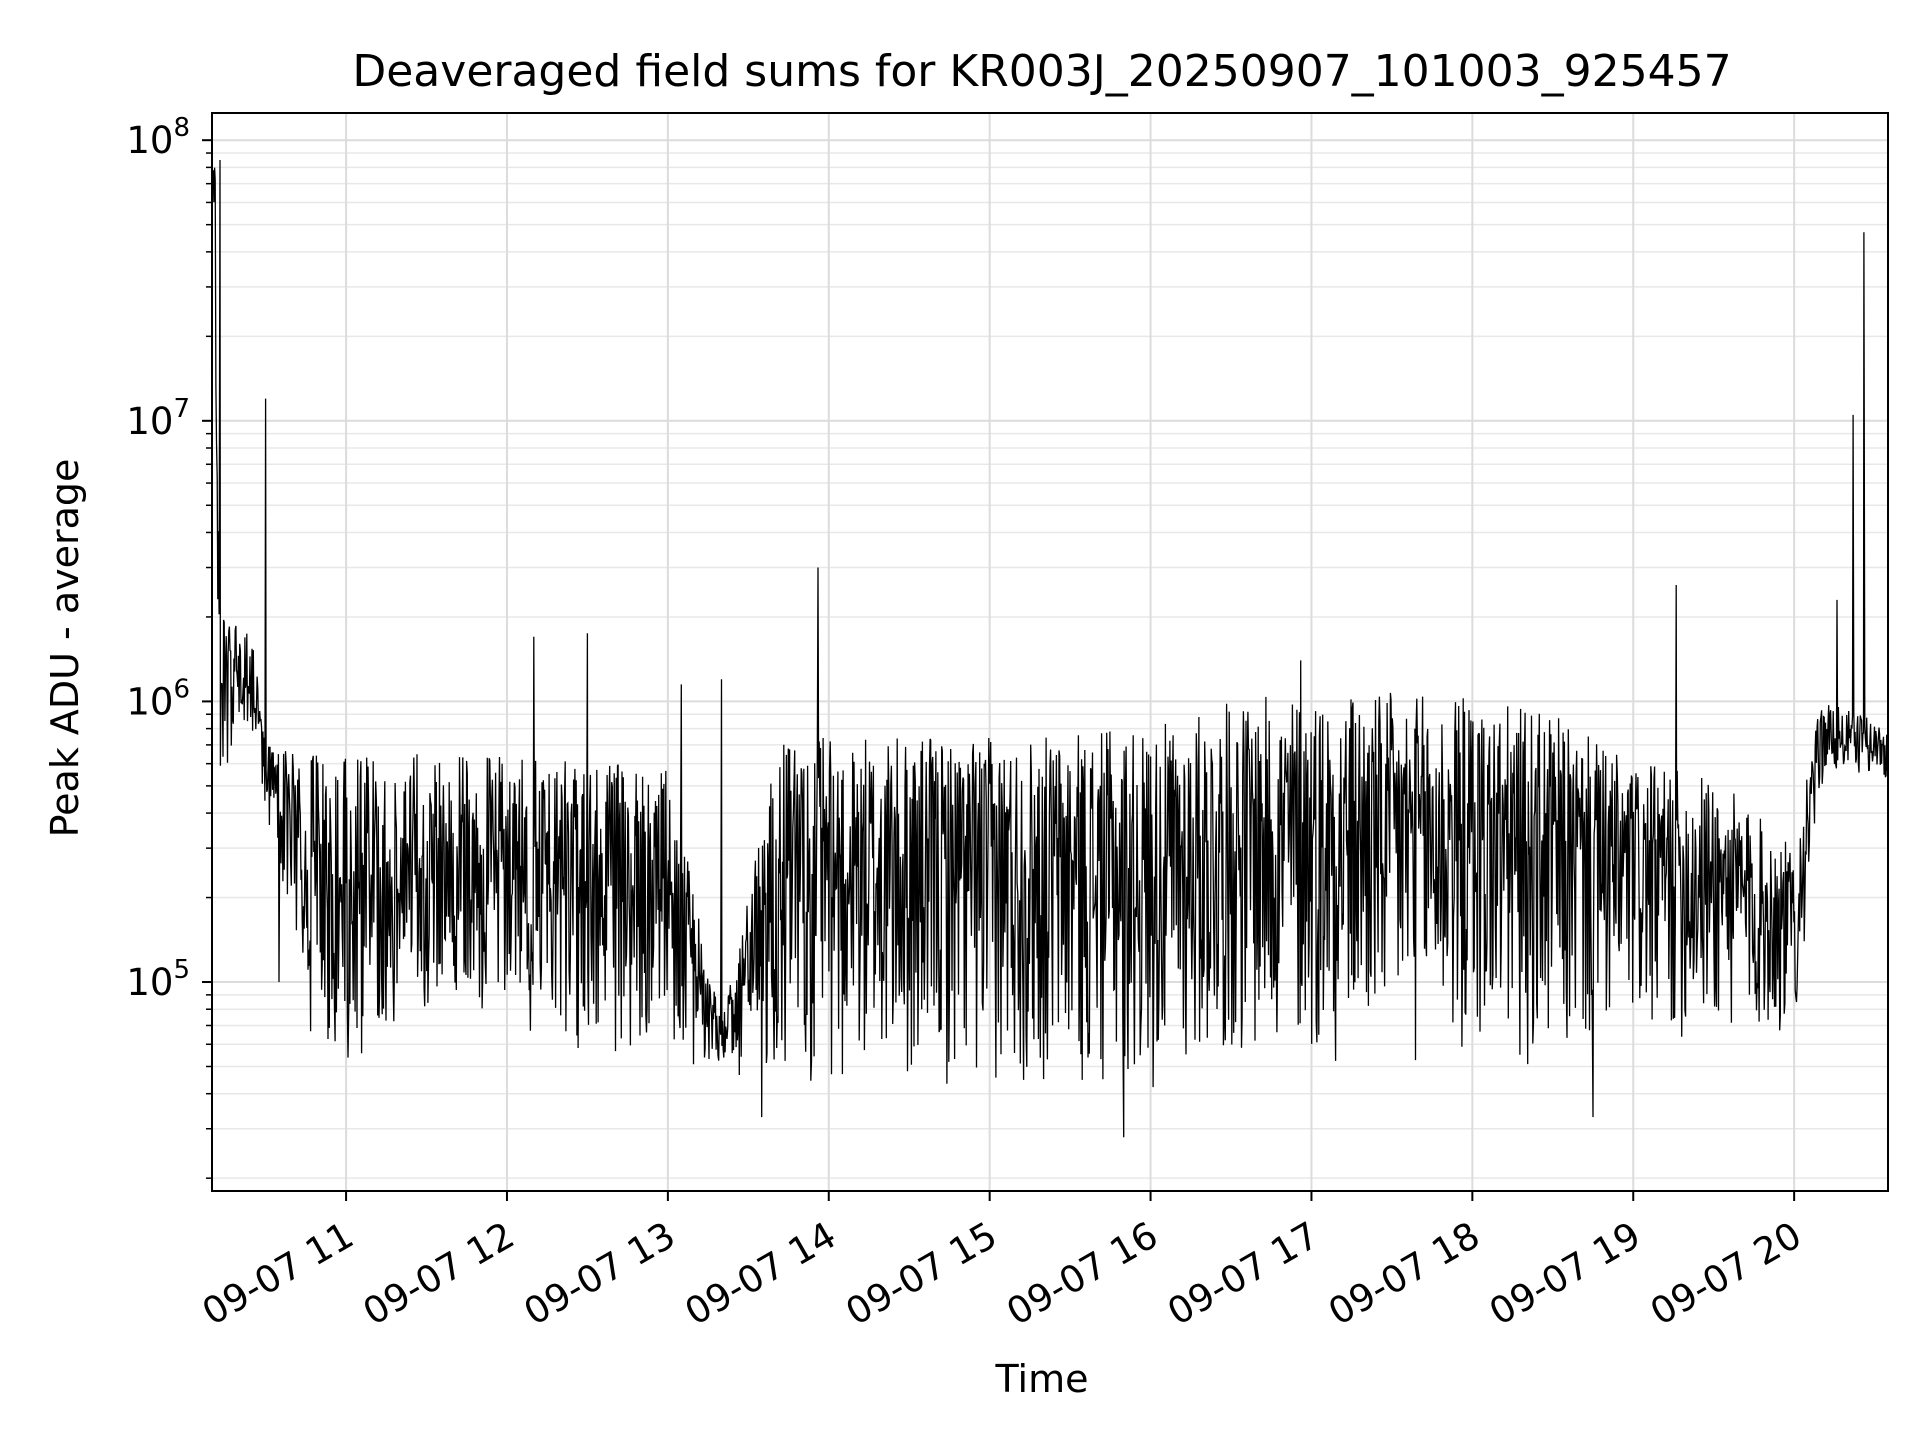 The width and height of the screenshot is (1920, 1440). What do you see at coordinates (158, 418) in the screenshot?
I see `y-tick-label: 10⁷` at bounding box center [158, 418].